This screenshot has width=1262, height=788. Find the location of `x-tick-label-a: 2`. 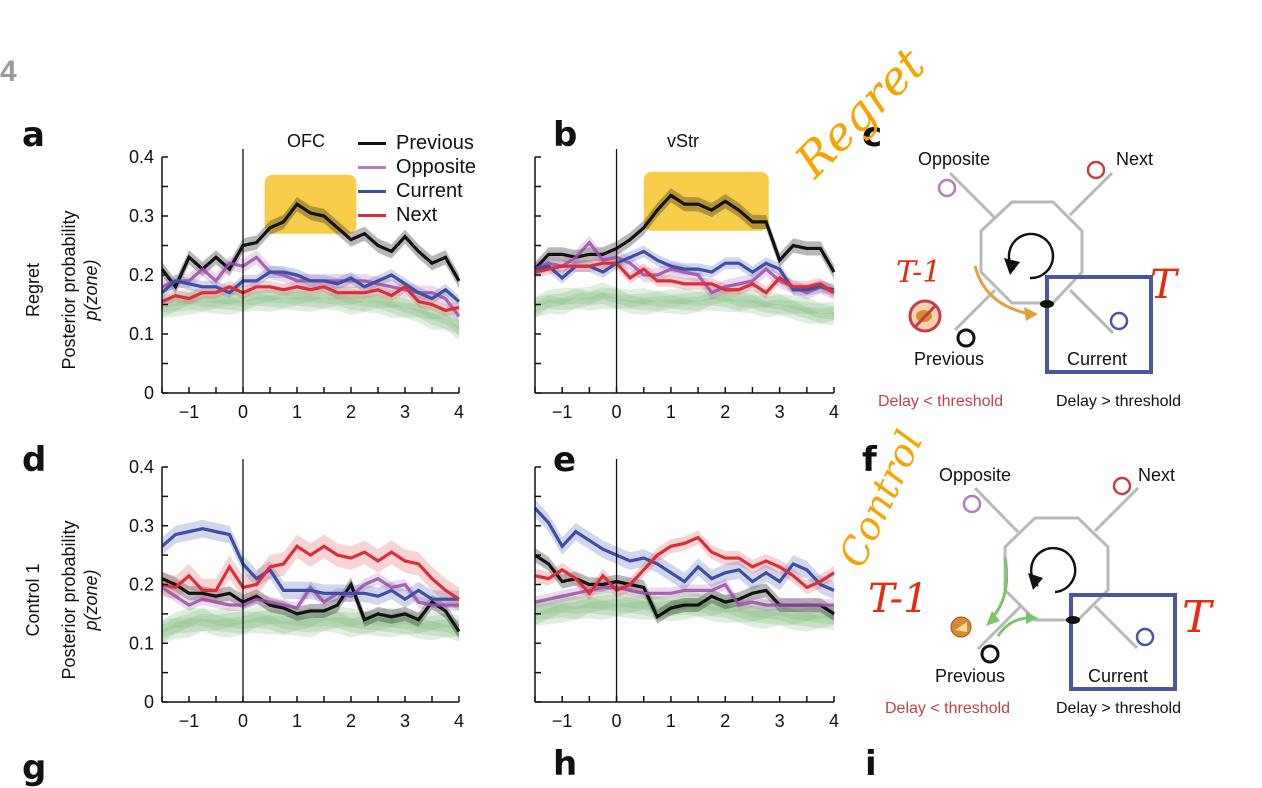

x-tick-label-a: 2 is located at coordinates (351, 412).